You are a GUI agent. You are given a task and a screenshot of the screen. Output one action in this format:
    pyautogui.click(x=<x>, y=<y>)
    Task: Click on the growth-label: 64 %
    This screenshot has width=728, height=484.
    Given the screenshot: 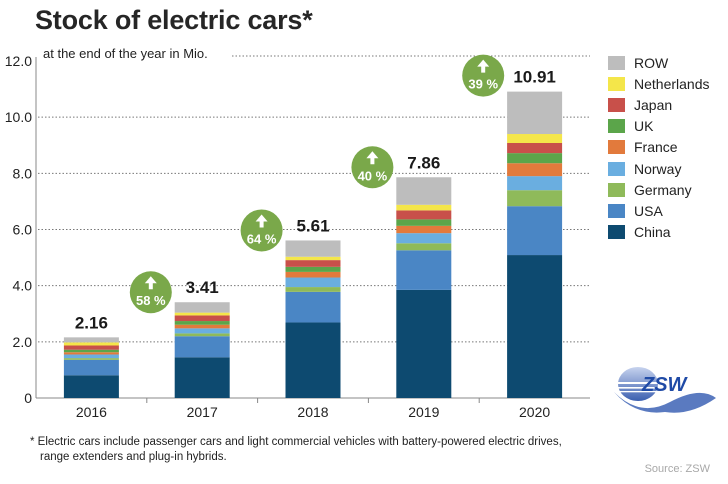 What is the action you would take?
    pyautogui.click(x=262, y=238)
    